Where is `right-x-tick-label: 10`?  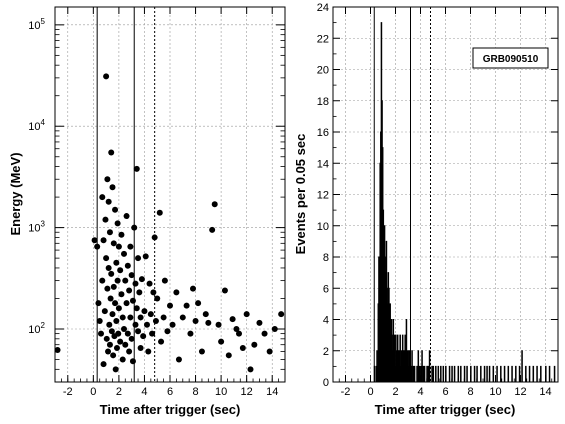 right-x-tick-label: 10 is located at coordinates (495, 392).